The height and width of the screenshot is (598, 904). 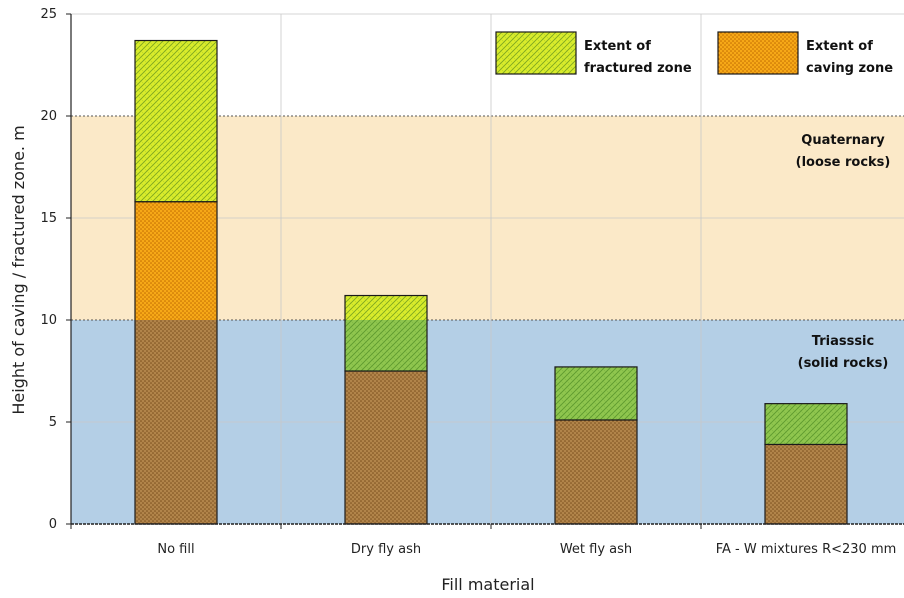 What do you see at coordinates (638, 68) in the screenshot?
I see `legend-label-line2: fractured zone` at bounding box center [638, 68].